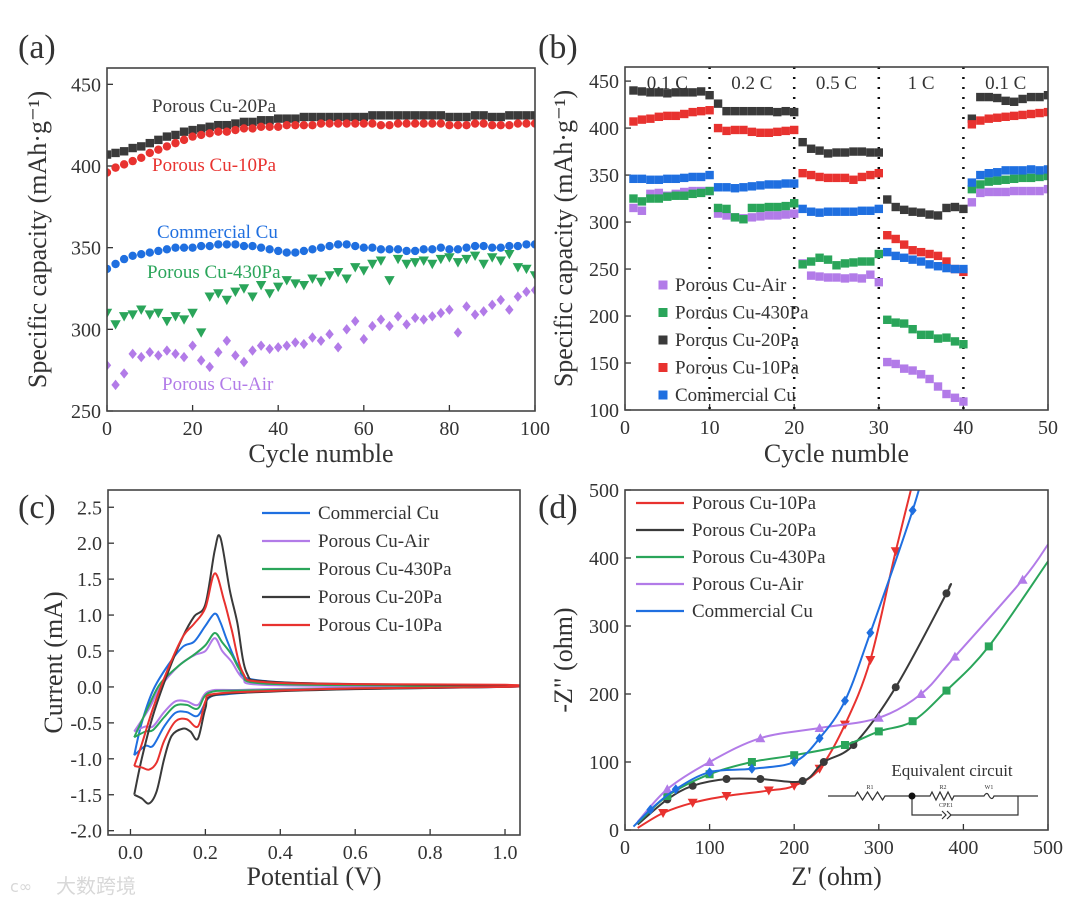  What do you see at coordinates (214, 165) in the screenshot?
I see `legend-label: Porous Cu-10Pa` at bounding box center [214, 165].